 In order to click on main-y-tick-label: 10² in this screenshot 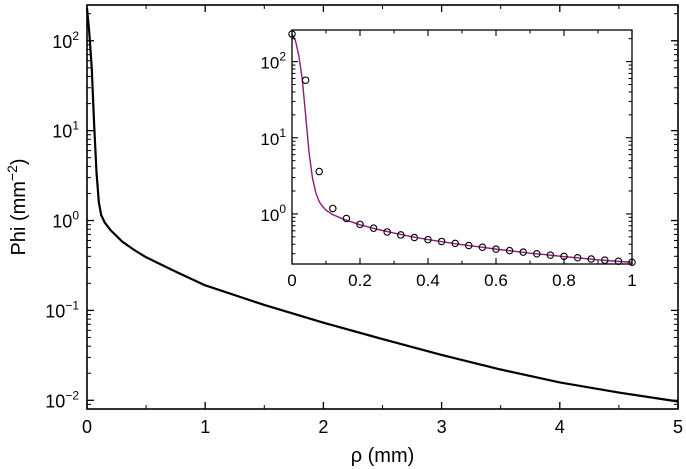, I will do `click(65, 40)`.